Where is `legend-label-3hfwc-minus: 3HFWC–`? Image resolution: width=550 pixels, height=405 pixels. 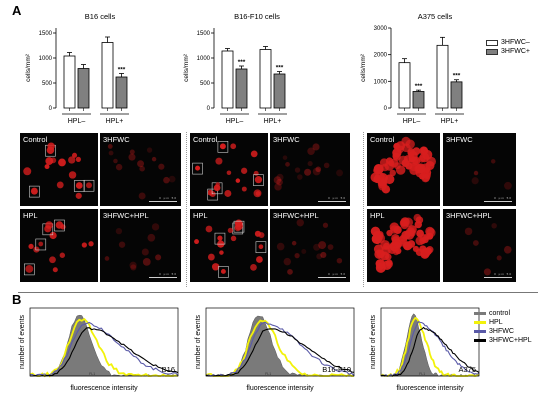
legend-label-3hfwc-minus: 3HFWC– is located at coordinates (515, 42).